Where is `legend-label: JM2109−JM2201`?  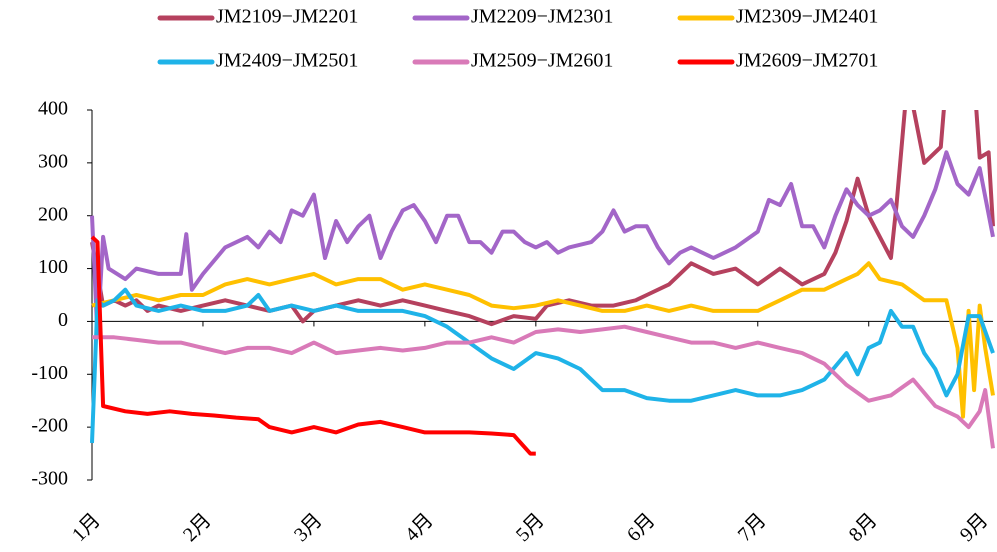 legend-label: JM2109−JM2201 is located at coordinates (287, 17).